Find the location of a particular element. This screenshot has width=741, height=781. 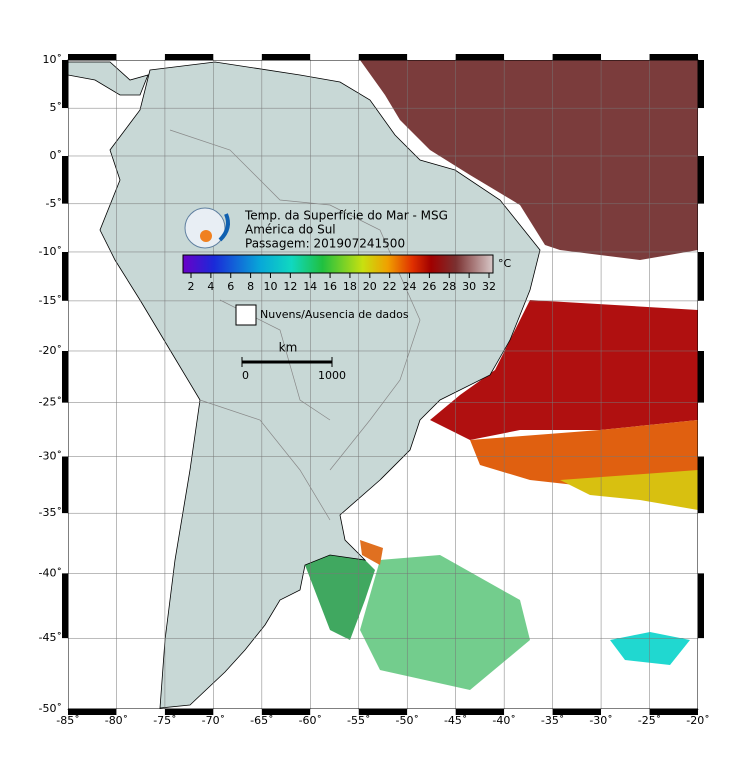

logo is located at coordinates (207, 228).